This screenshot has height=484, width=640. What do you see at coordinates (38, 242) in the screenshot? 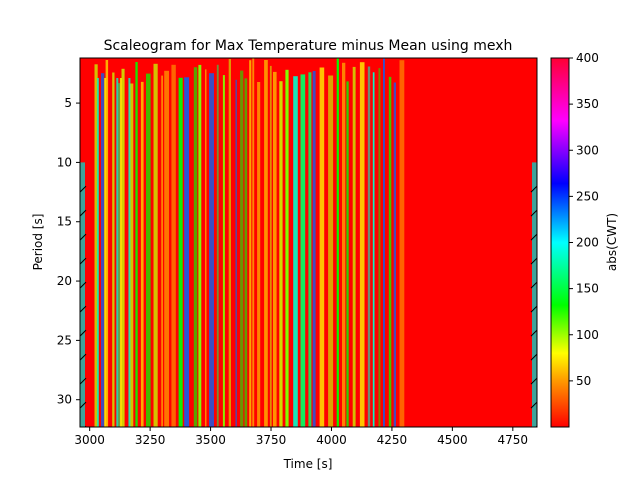
I see `y-axis-label: Period [s]` at bounding box center [38, 242].